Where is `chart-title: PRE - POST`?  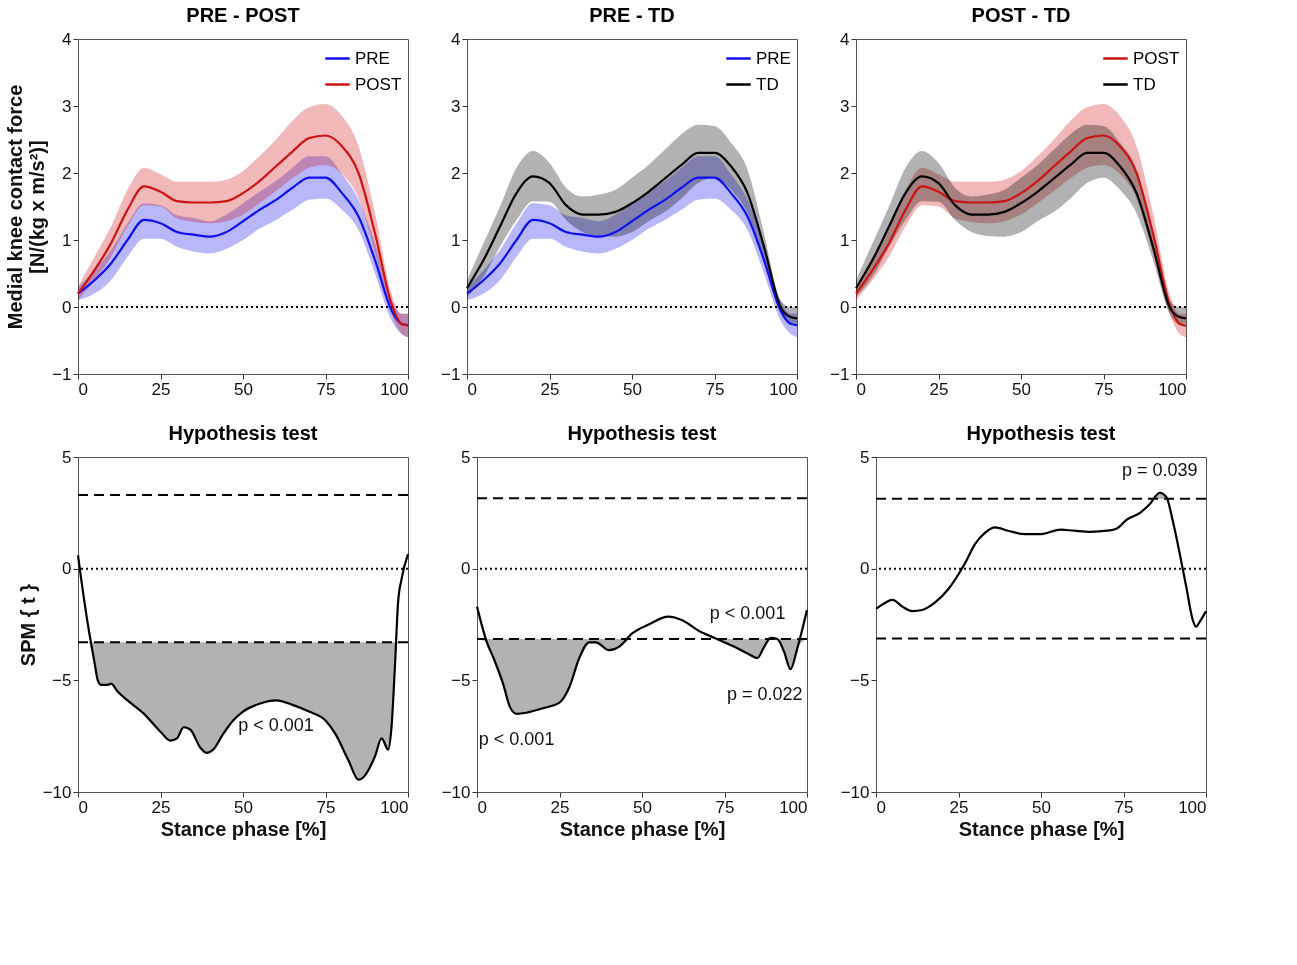 chart-title: PRE - POST is located at coordinates (243, 15).